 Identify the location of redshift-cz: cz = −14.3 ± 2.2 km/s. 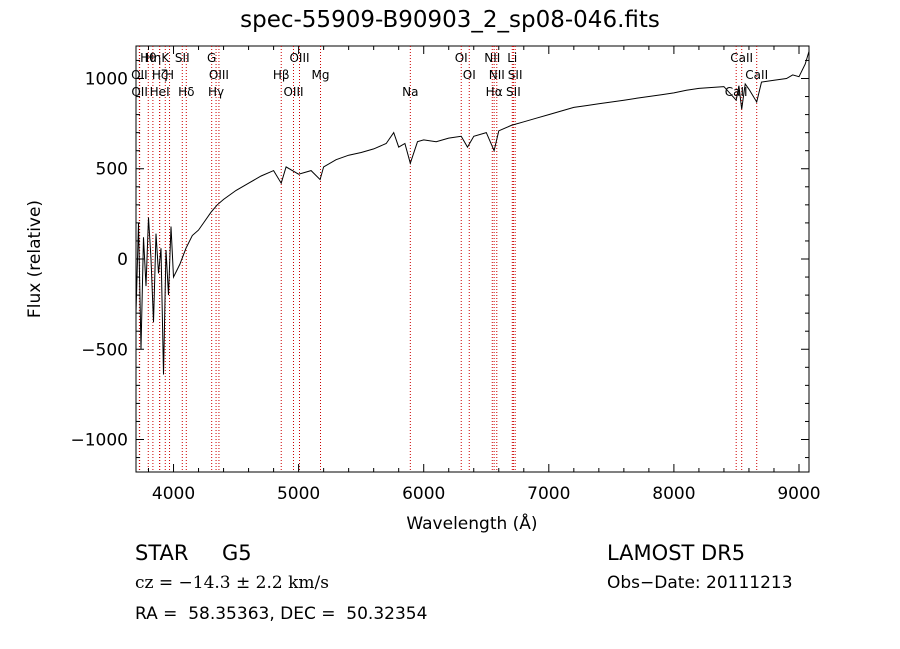
(232, 583).